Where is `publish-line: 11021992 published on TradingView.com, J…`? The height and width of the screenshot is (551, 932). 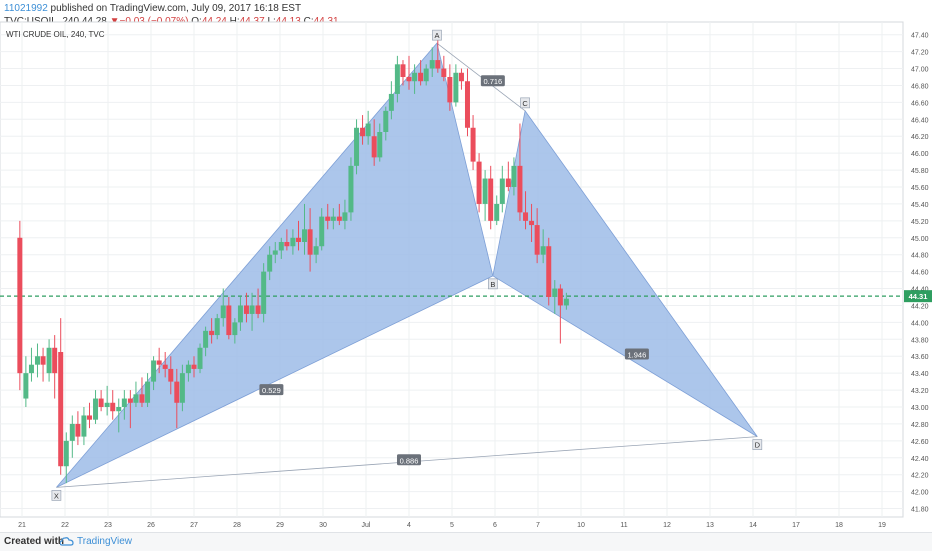 publish-line: 11021992 published on TradingView.com, J… is located at coordinates (171, 8).